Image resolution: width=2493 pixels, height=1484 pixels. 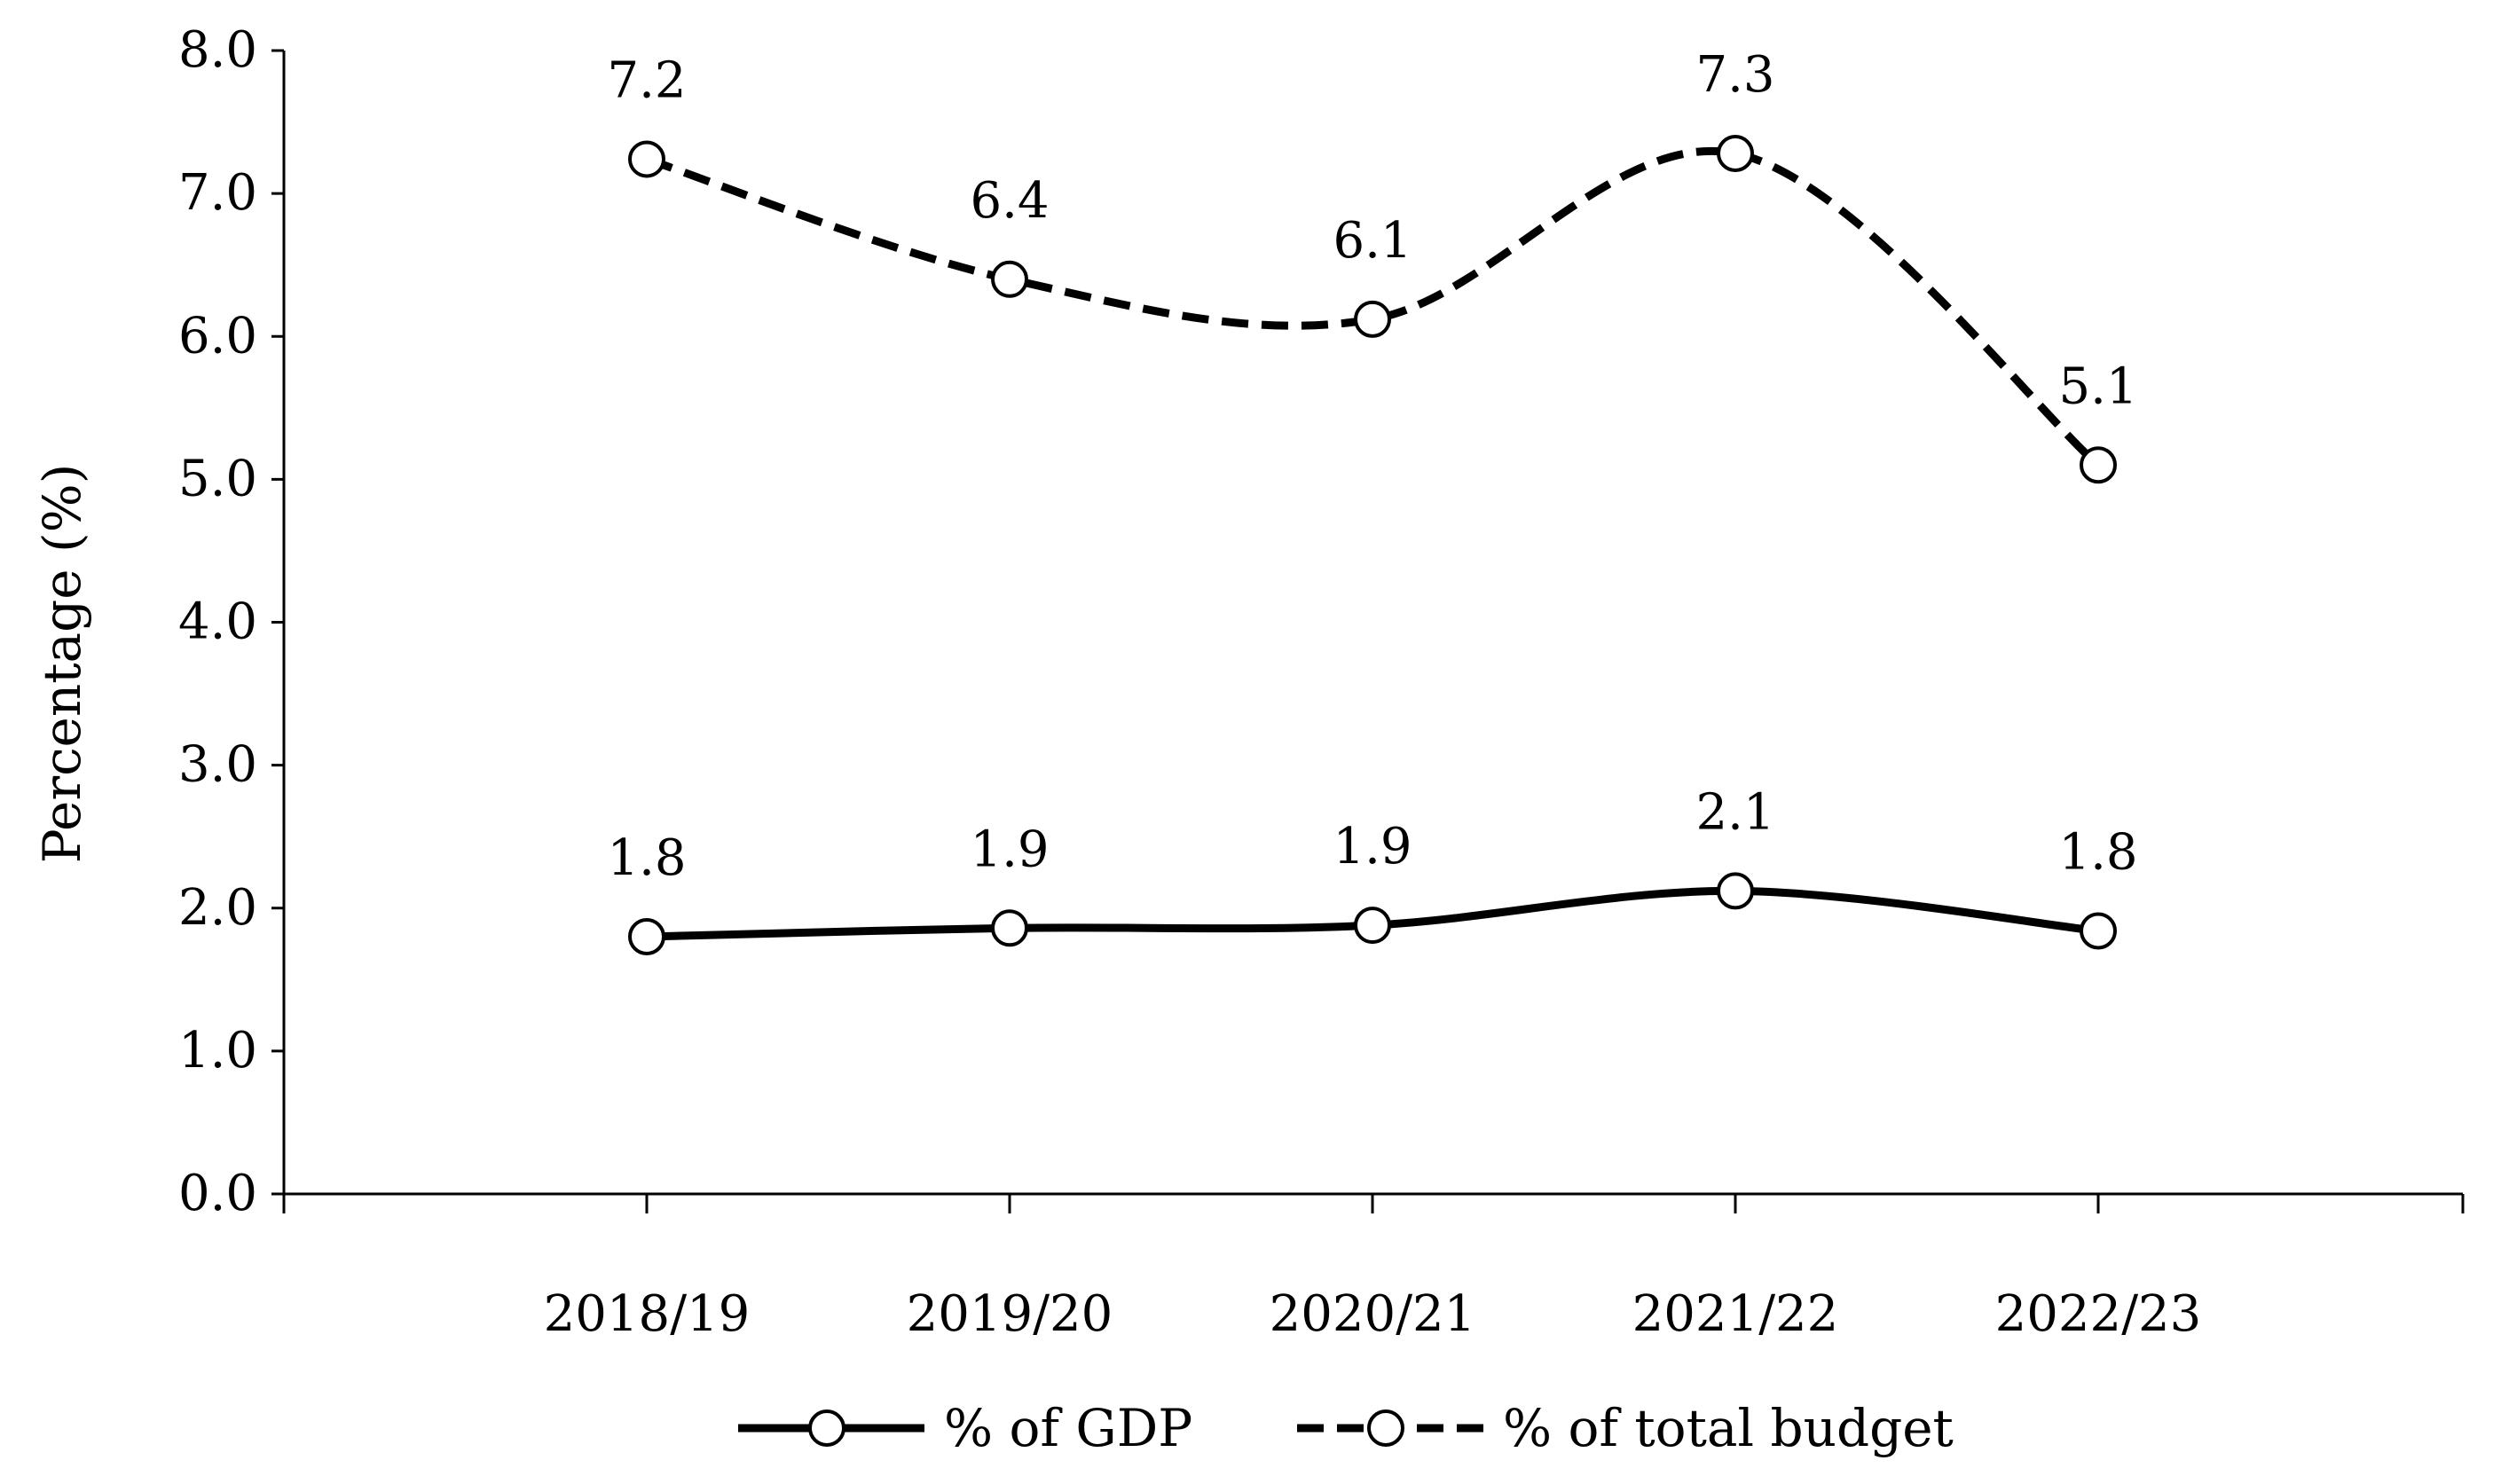 I want to click on x-tick-label: 2018/19, so click(x=647, y=1314).